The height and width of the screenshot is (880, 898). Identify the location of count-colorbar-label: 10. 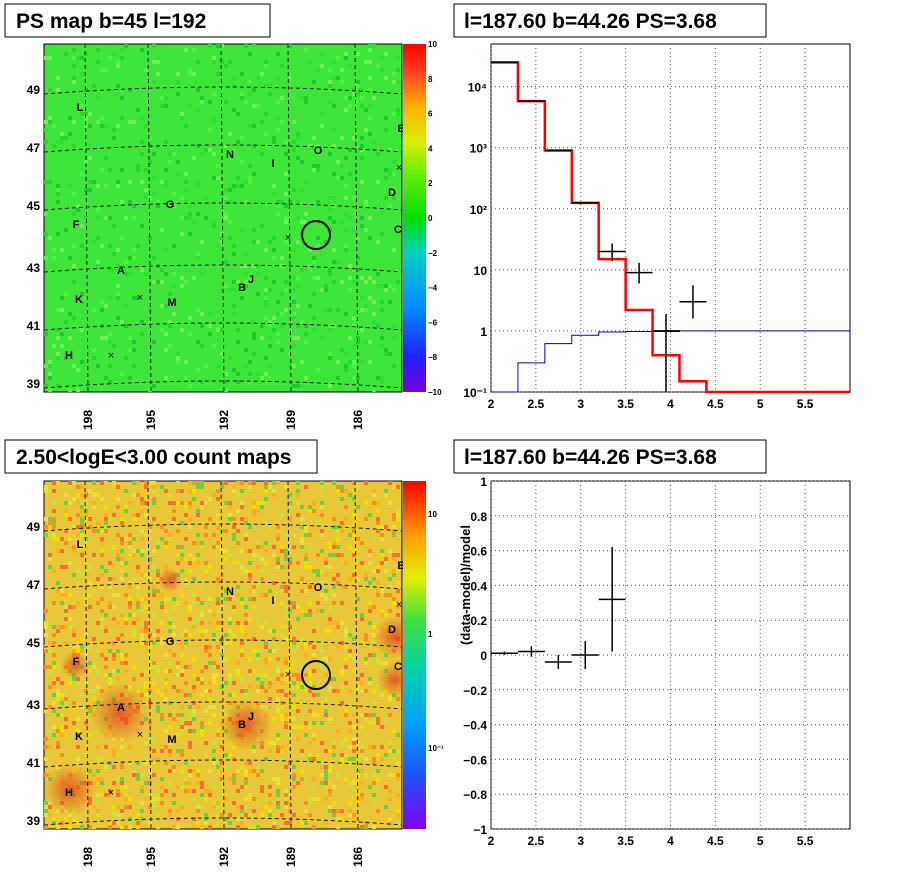
(432, 514).